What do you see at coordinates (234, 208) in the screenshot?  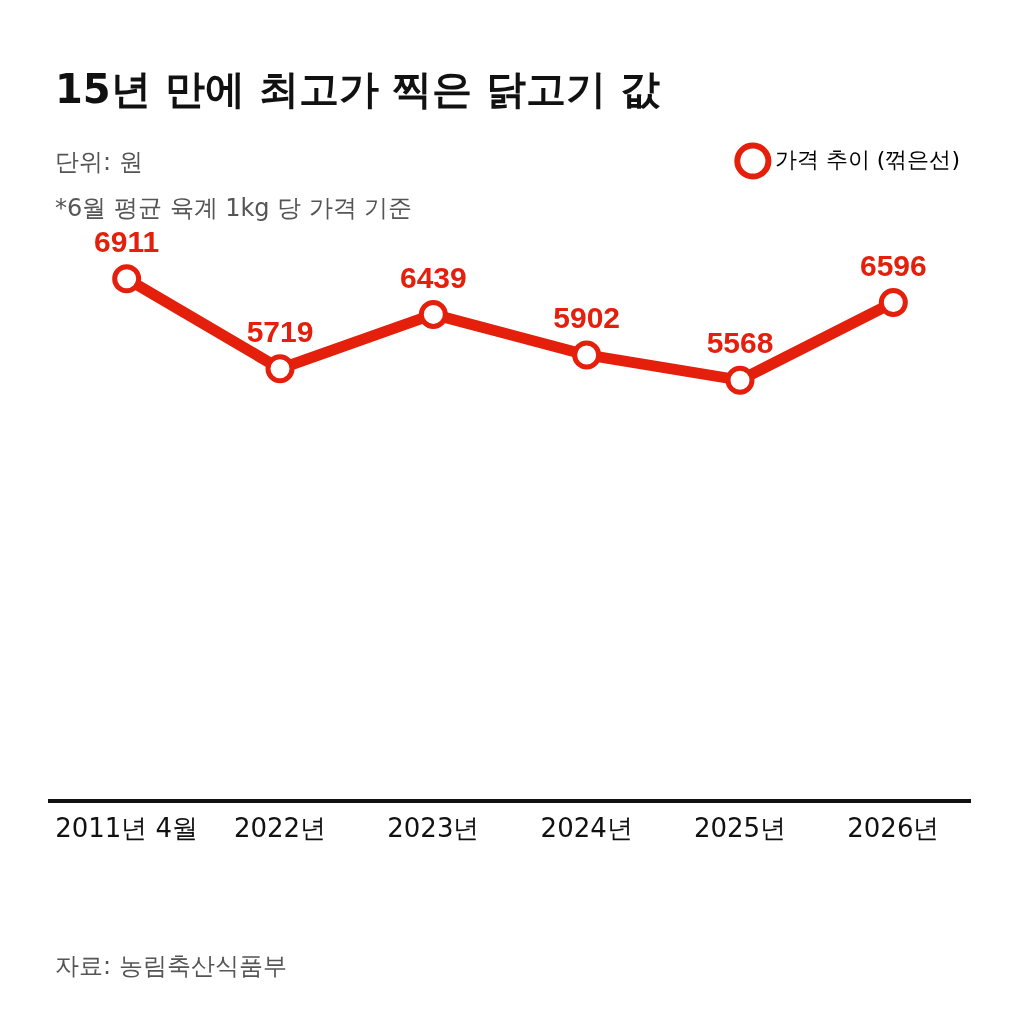 I see `text: *6월 평균 육계 1kg 당 가격 기준` at bounding box center [234, 208].